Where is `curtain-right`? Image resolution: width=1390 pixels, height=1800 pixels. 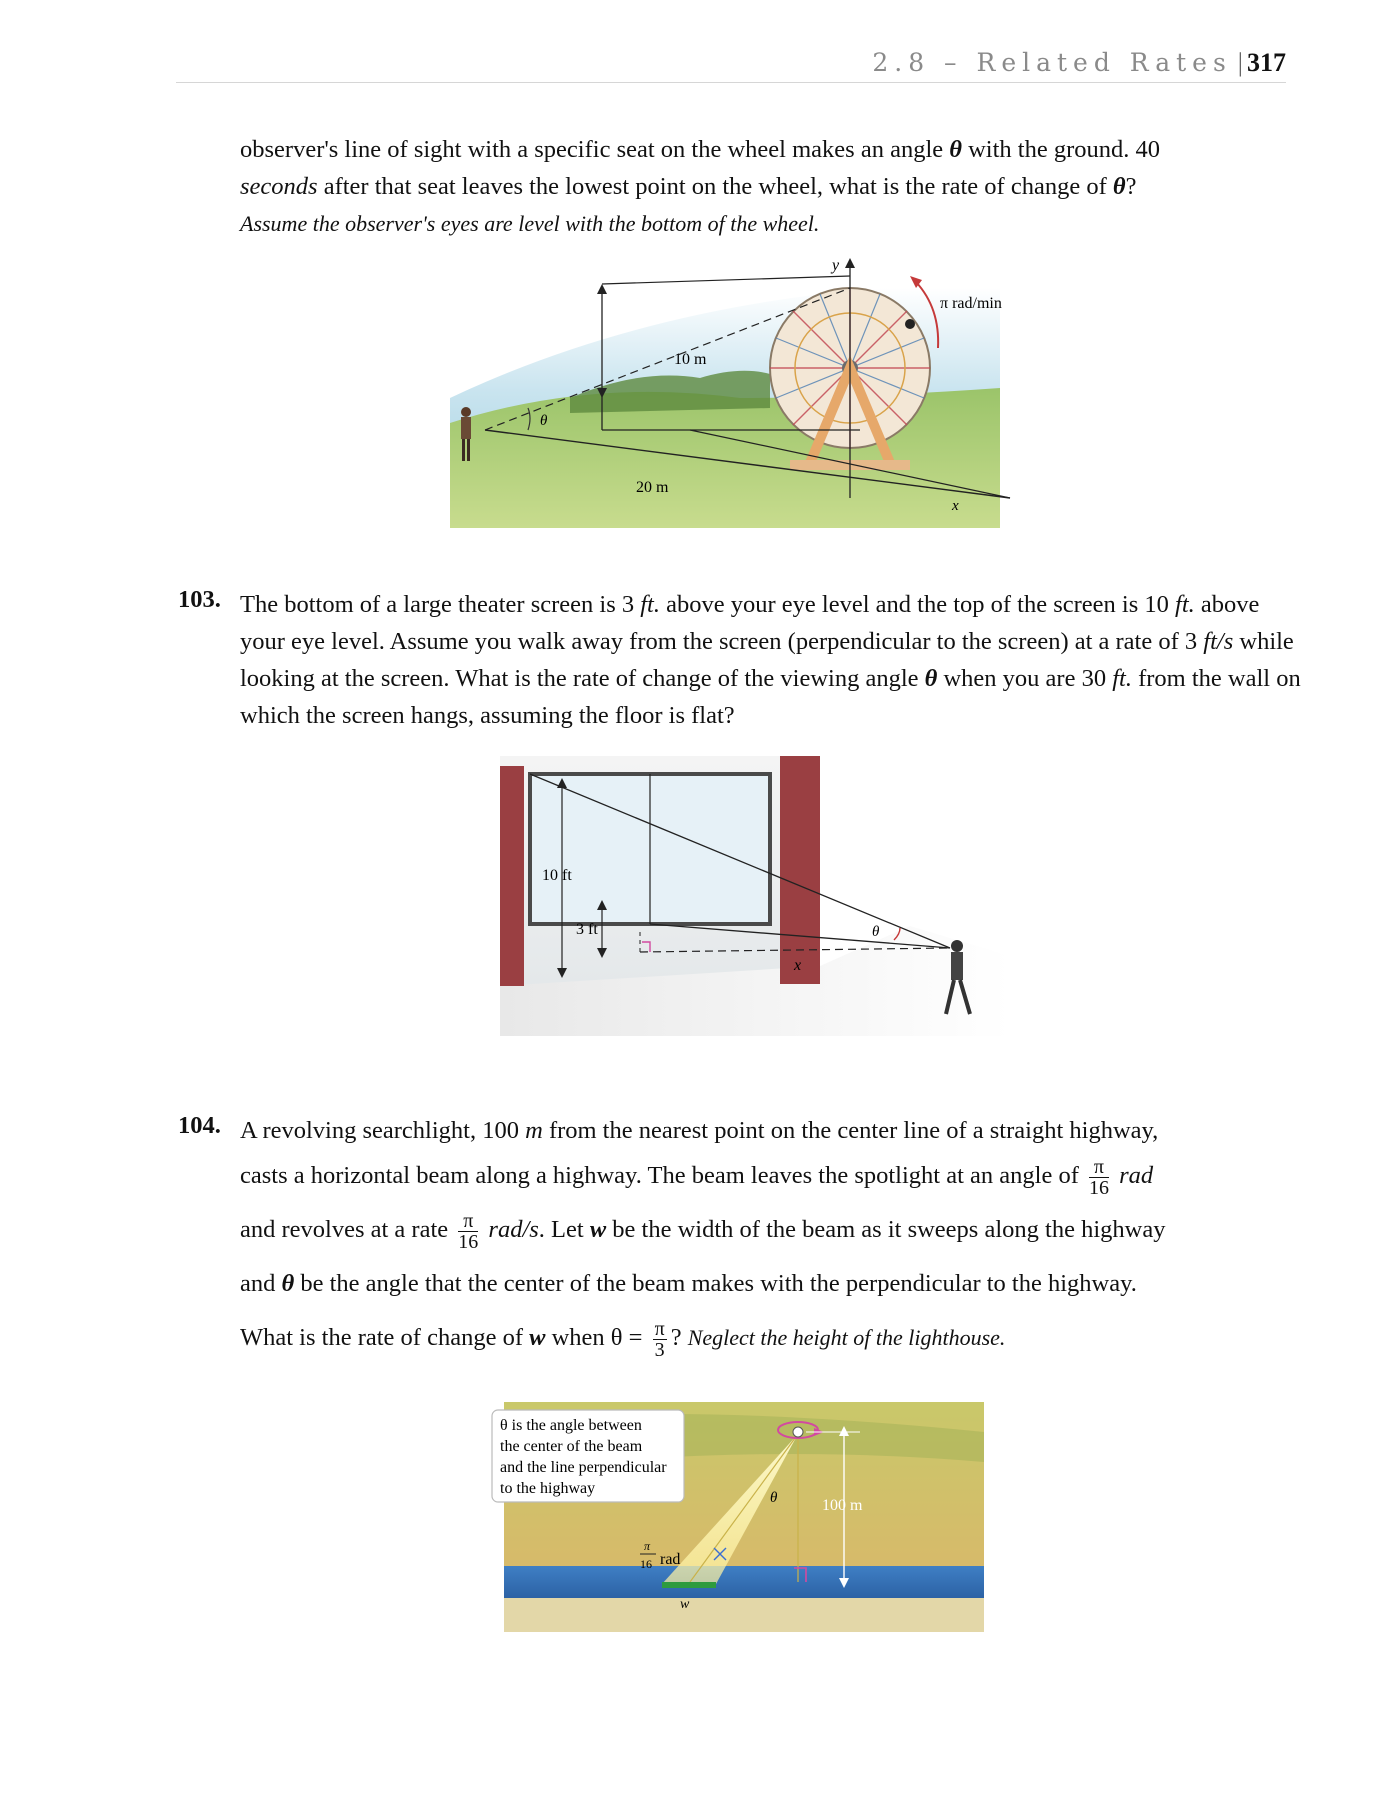
curtain-right is located at coordinates (800, 870).